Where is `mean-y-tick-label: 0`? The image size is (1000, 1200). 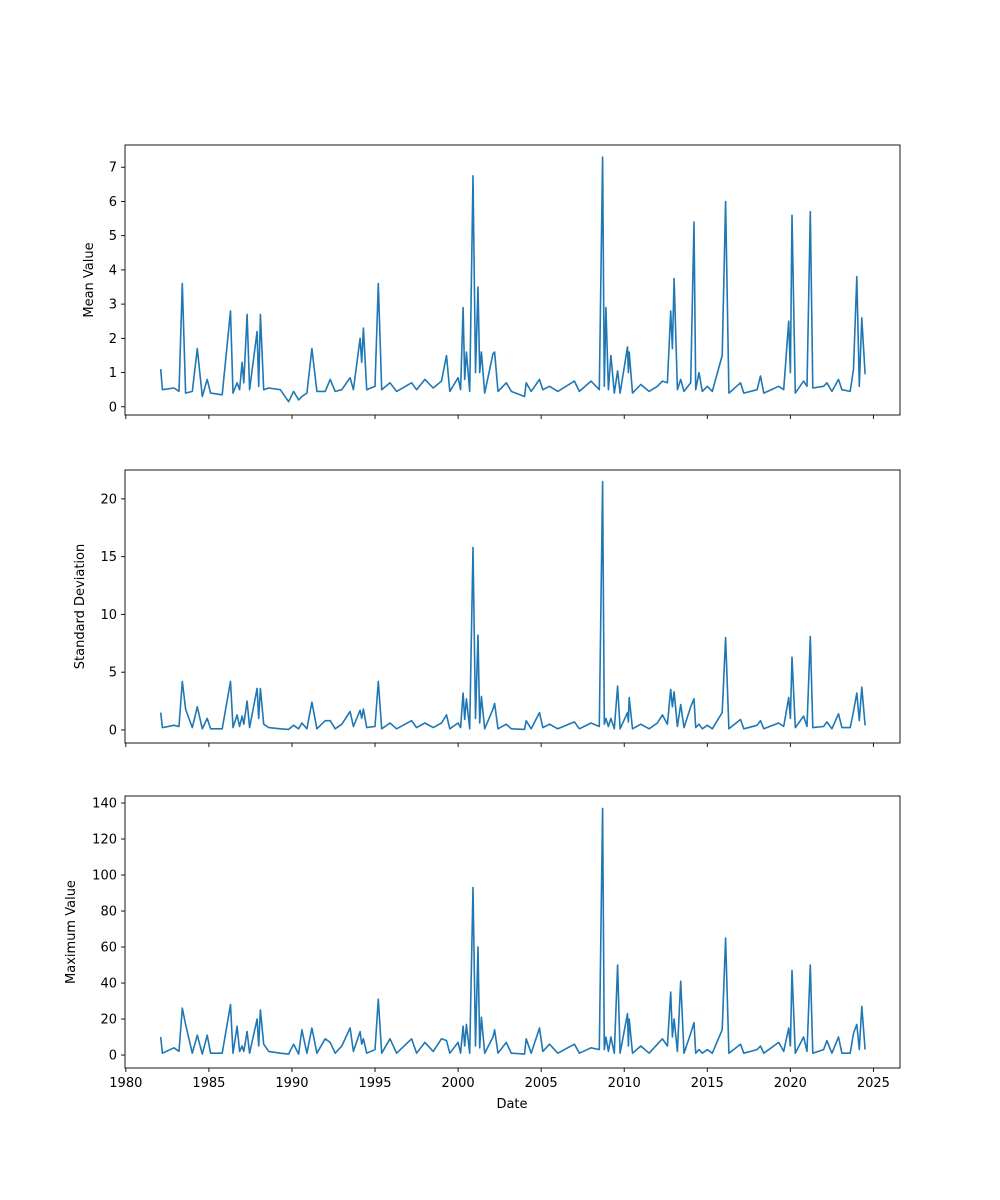
mean-y-tick-label: 0 is located at coordinates (113, 407).